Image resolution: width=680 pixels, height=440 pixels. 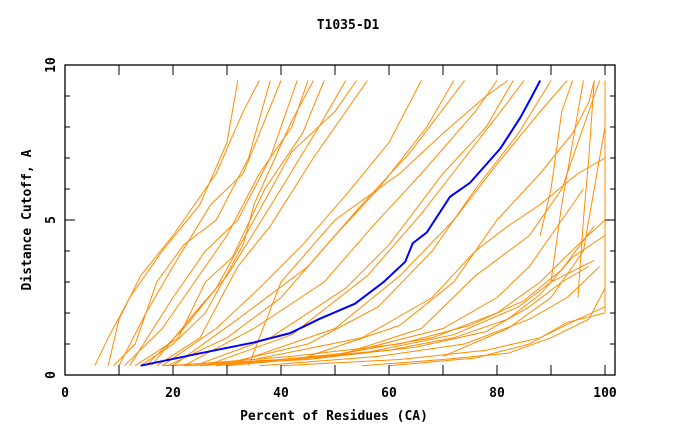 What do you see at coordinates (51, 65) in the screenshot?
I see `y-tick-label: 10` at bounding box center [51, 65].